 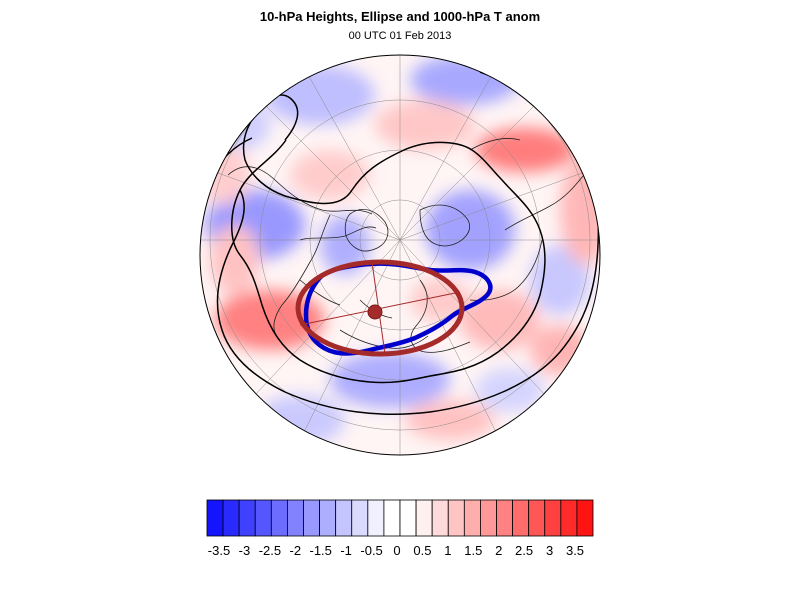 What do you see at coordinates (575, 550) in the screenshot?
I see `colorbar-tick-label: 3.5` at bounding box center [575, 550].